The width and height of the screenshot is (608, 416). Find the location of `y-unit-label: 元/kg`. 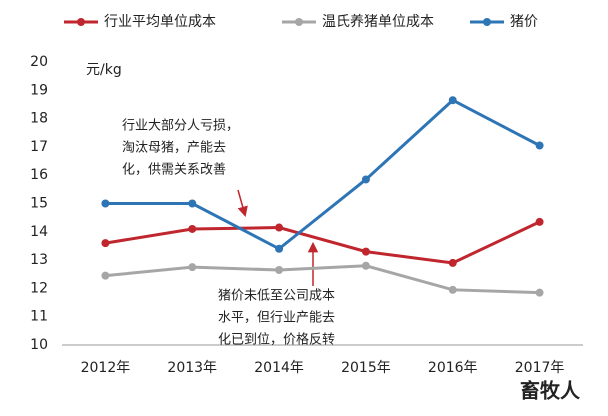

y-unit-label: 元/kg is located at coordinates (104, 70).